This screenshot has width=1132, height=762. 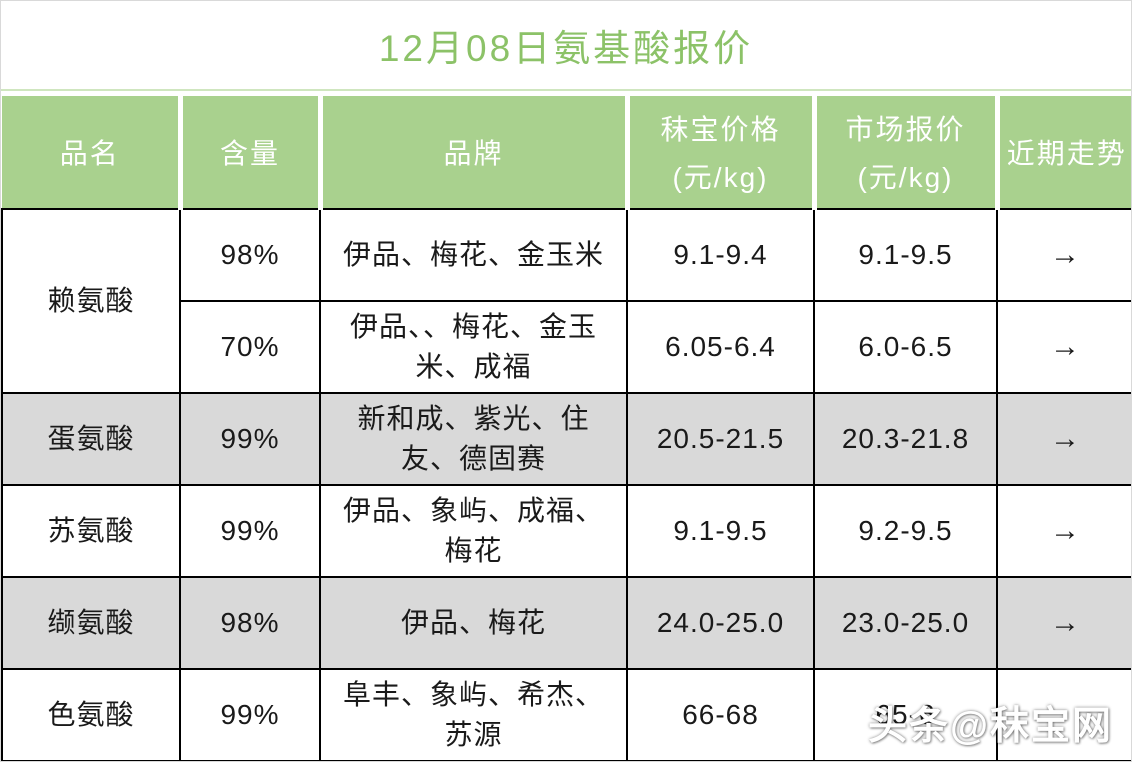 I want to click on col-header-product-name: 品名, so click(x=92, y=150).